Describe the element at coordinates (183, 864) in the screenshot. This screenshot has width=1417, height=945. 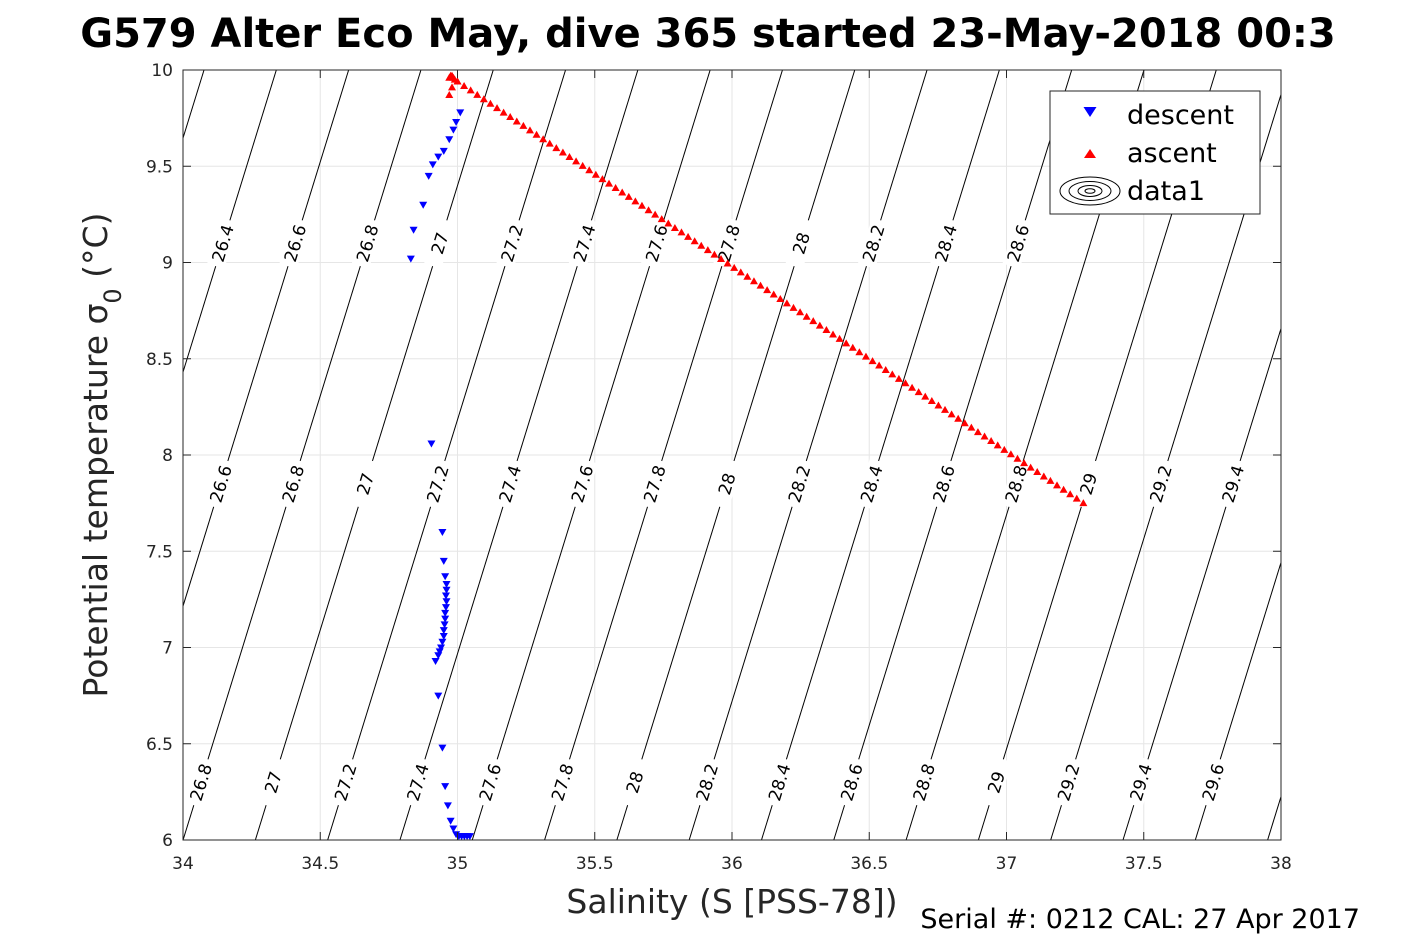
I see `x-tick-label: 34` at that location.